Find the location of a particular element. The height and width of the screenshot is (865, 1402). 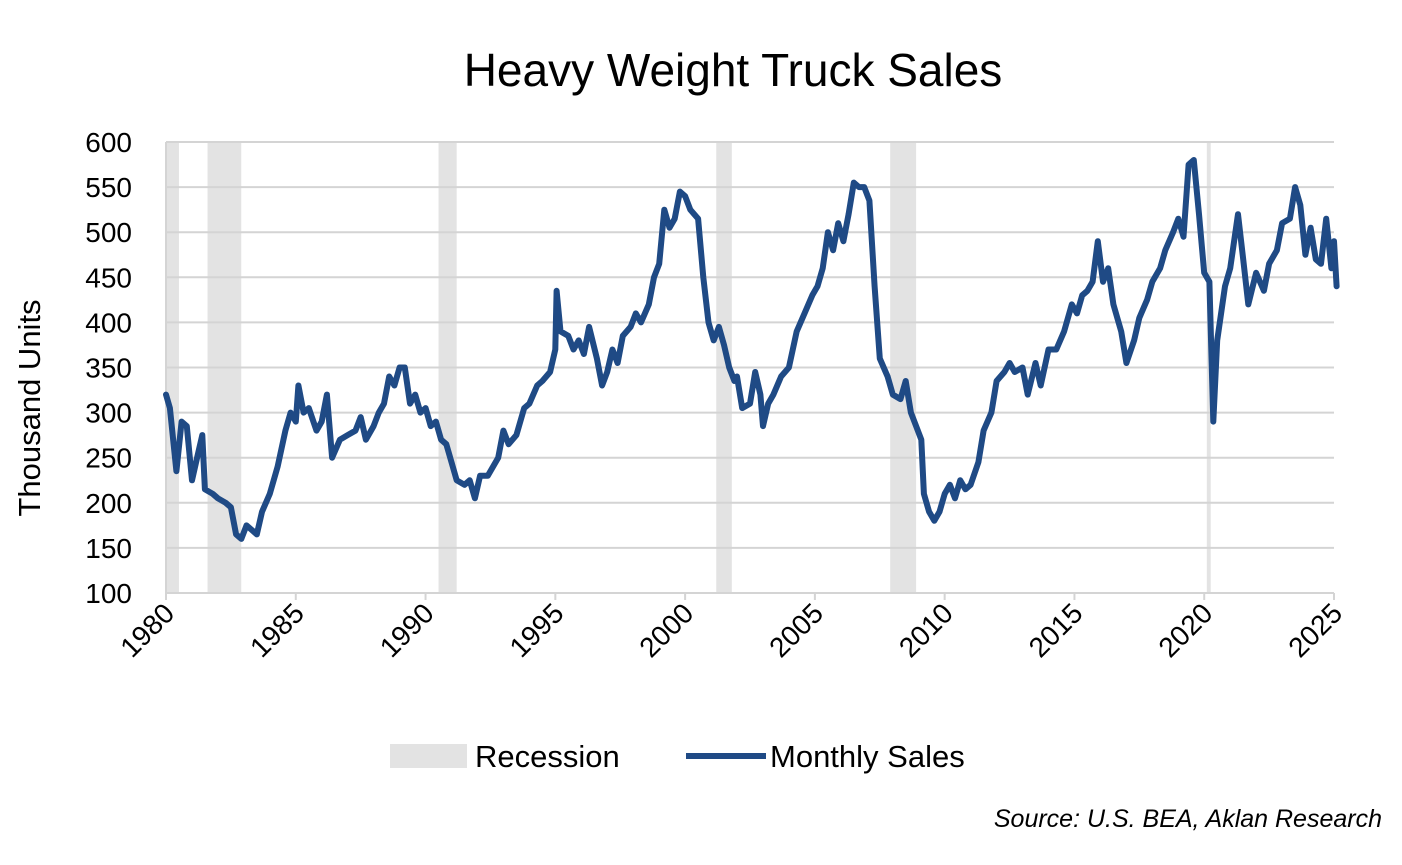

y-tick-label: 250 is located at coordinates (108, 458).